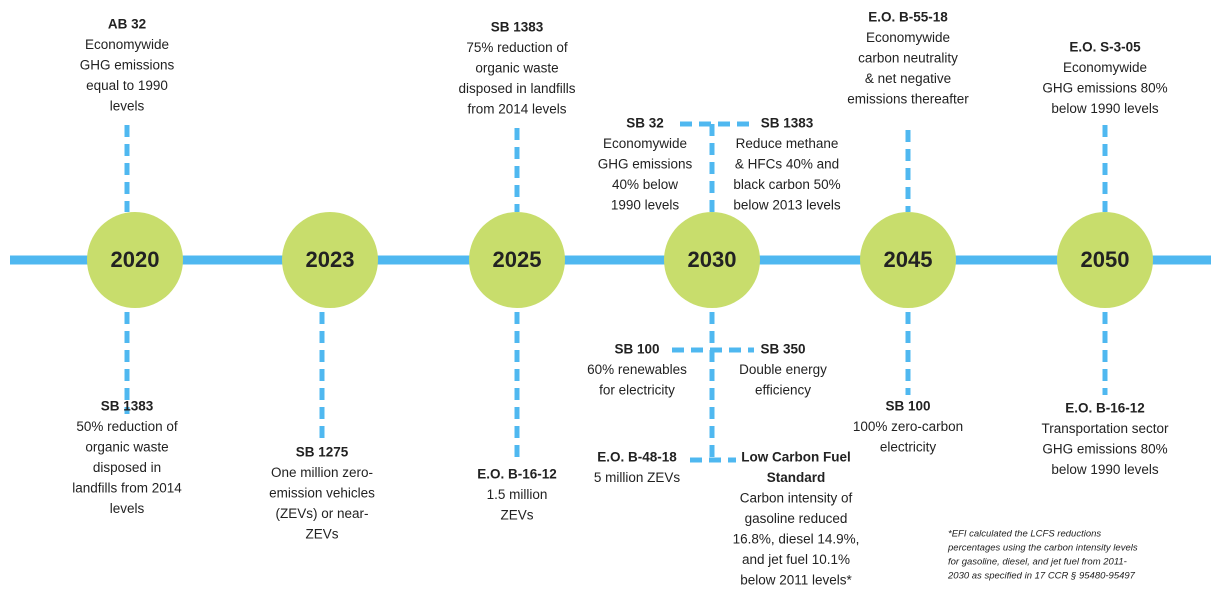  Describe the element at coordinates (796, 477) in the screenshot. I see `note-title: Standard` at that location.